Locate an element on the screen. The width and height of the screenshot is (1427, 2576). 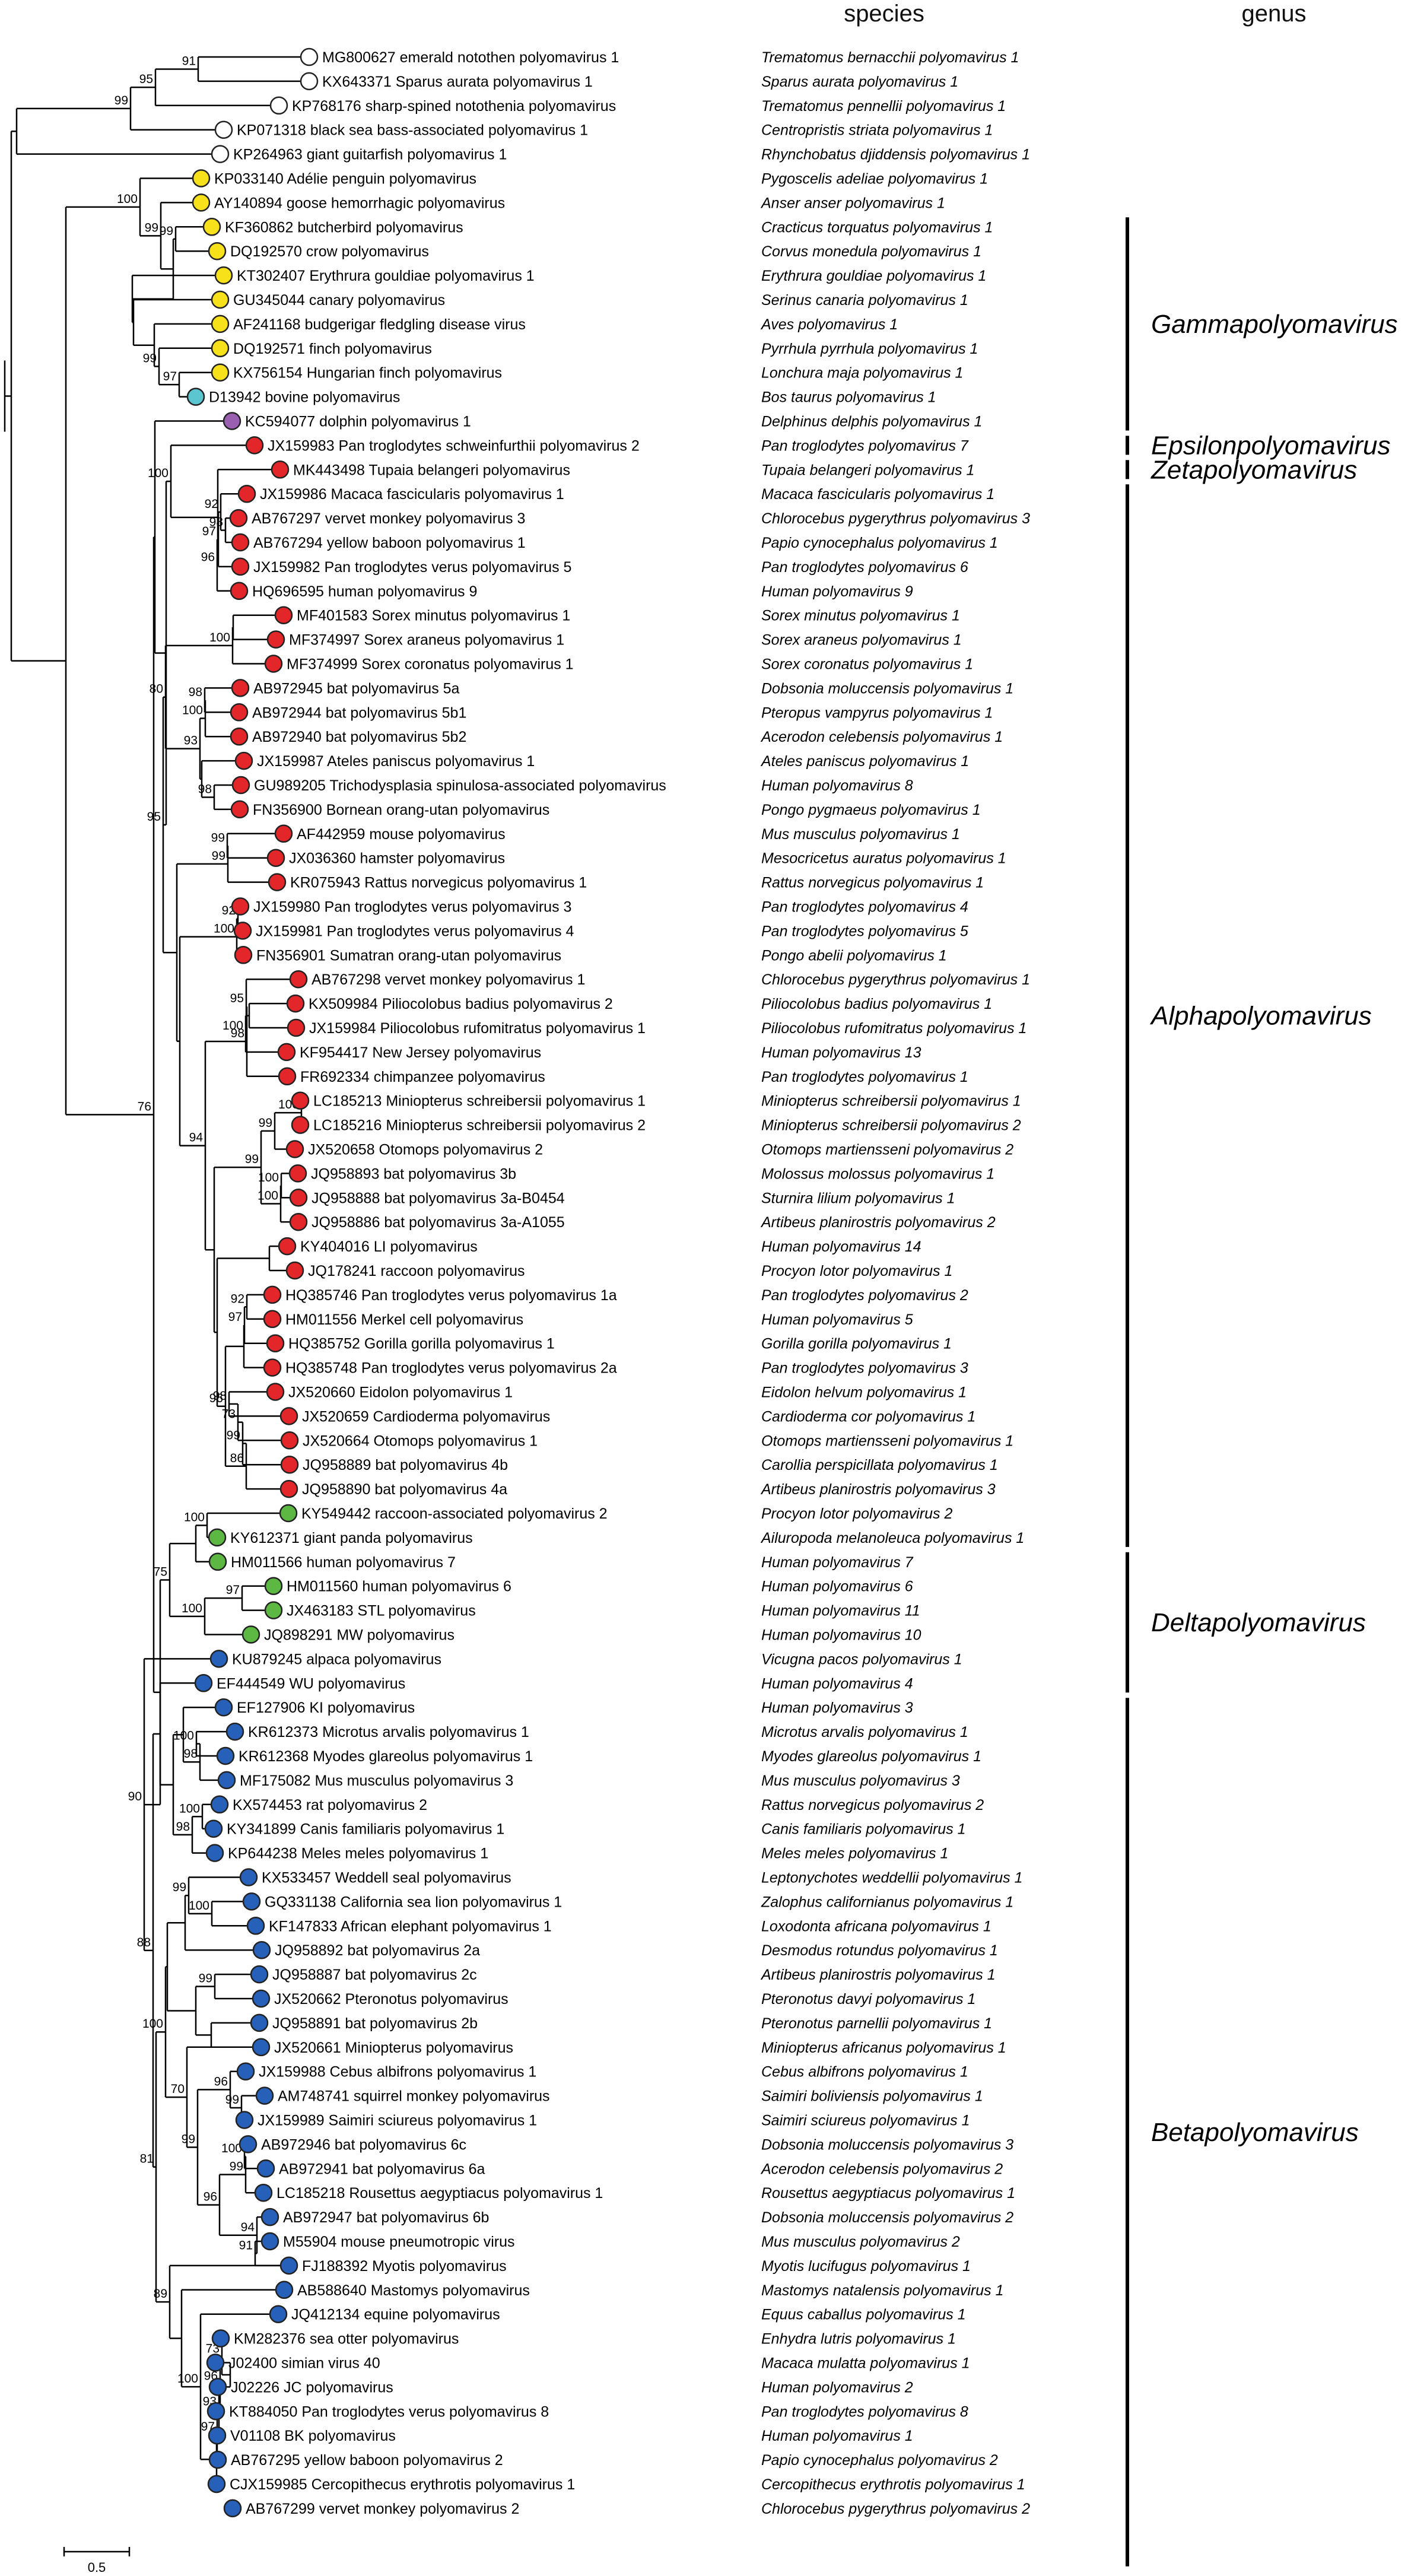
species-name: Acerodon celebensis polyomavirus 1 is located at coordinates (881, 737).